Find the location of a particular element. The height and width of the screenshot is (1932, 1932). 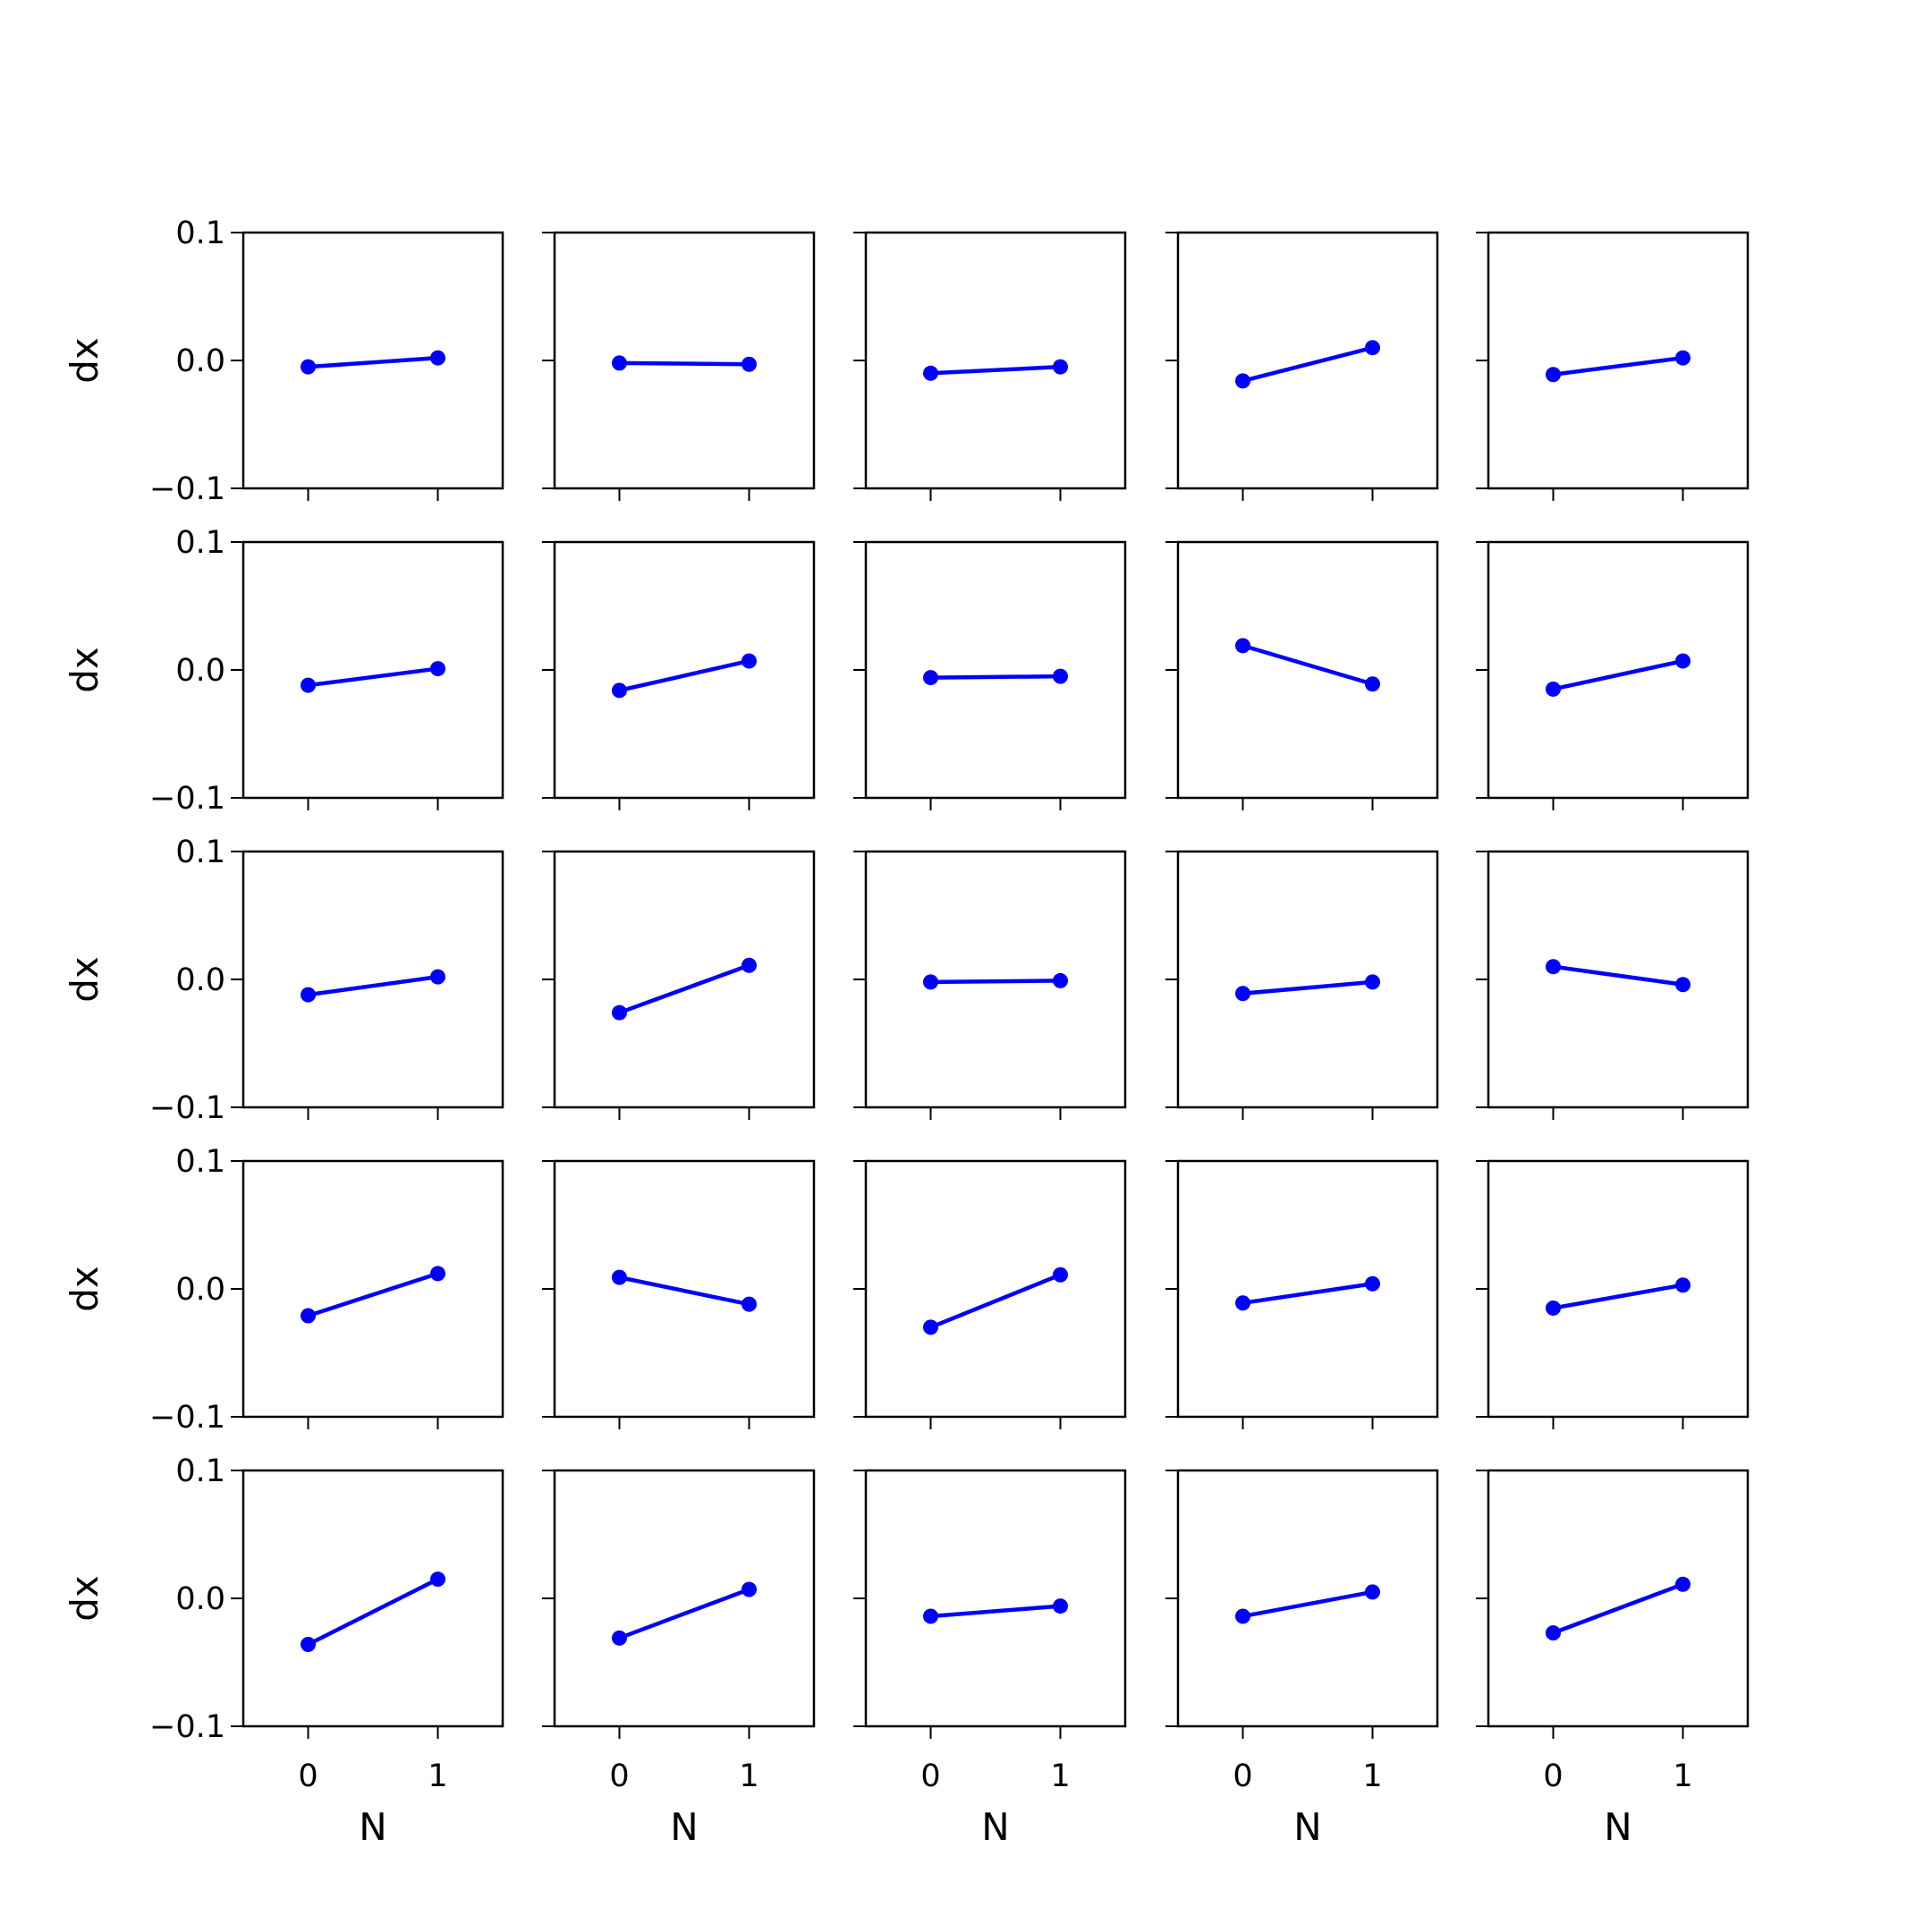

subplot-r1-c1: −0.1 0.0 0.1 dx is located at coordinates (283, 361).